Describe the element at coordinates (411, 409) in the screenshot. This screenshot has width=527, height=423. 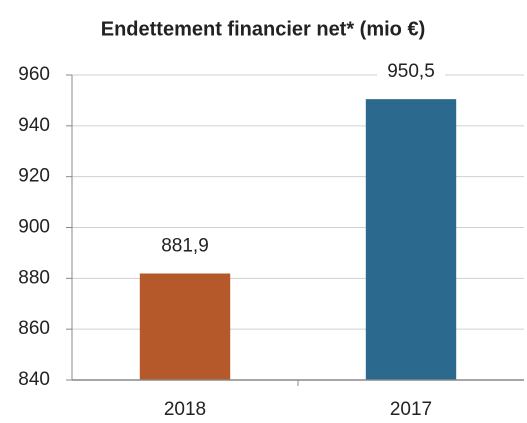
I see `x-tick-label: 2017` at that location.